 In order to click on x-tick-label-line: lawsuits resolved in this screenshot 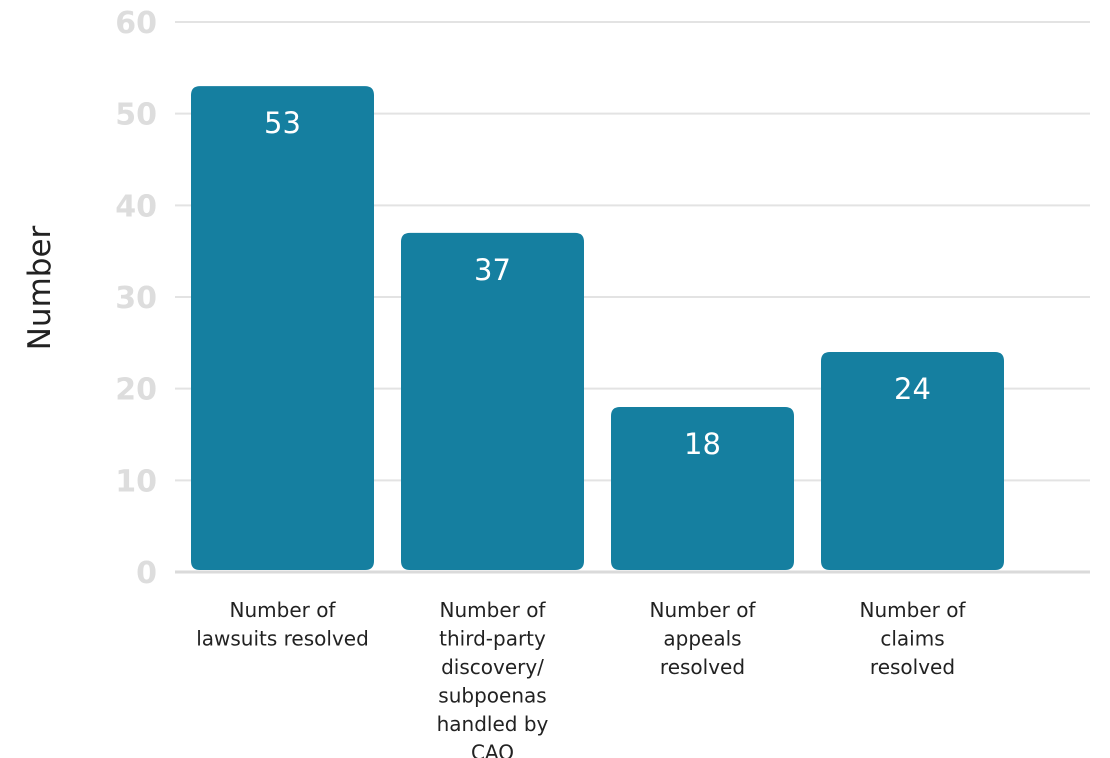, I will do `click(282, 639)`.